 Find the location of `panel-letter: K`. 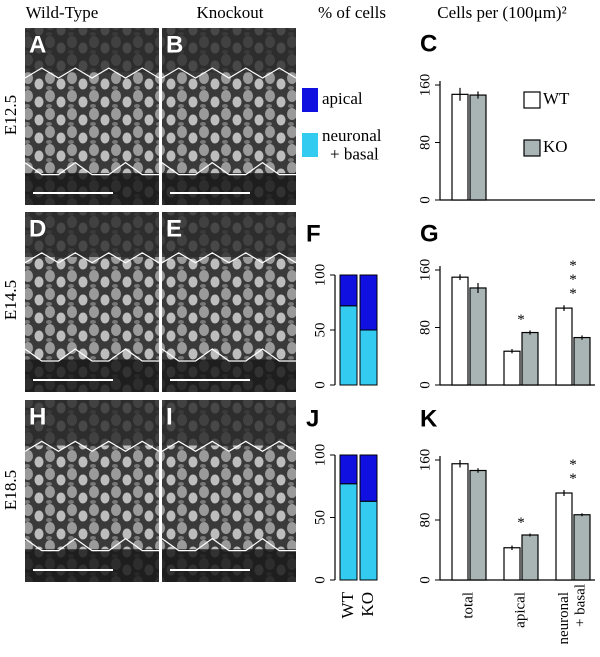

panel-letter: K is located at coordinates (429, 418).